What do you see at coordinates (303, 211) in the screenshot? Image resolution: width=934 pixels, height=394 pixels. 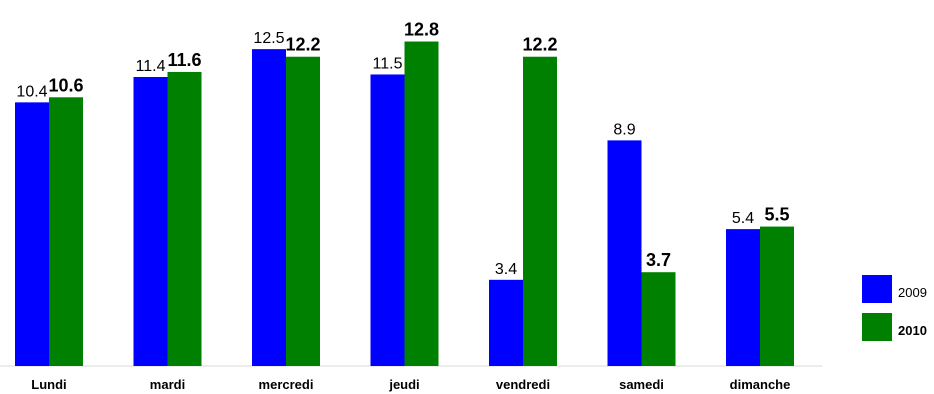 I see `bar-2010-mercredi` at bounding box center [303, 211].